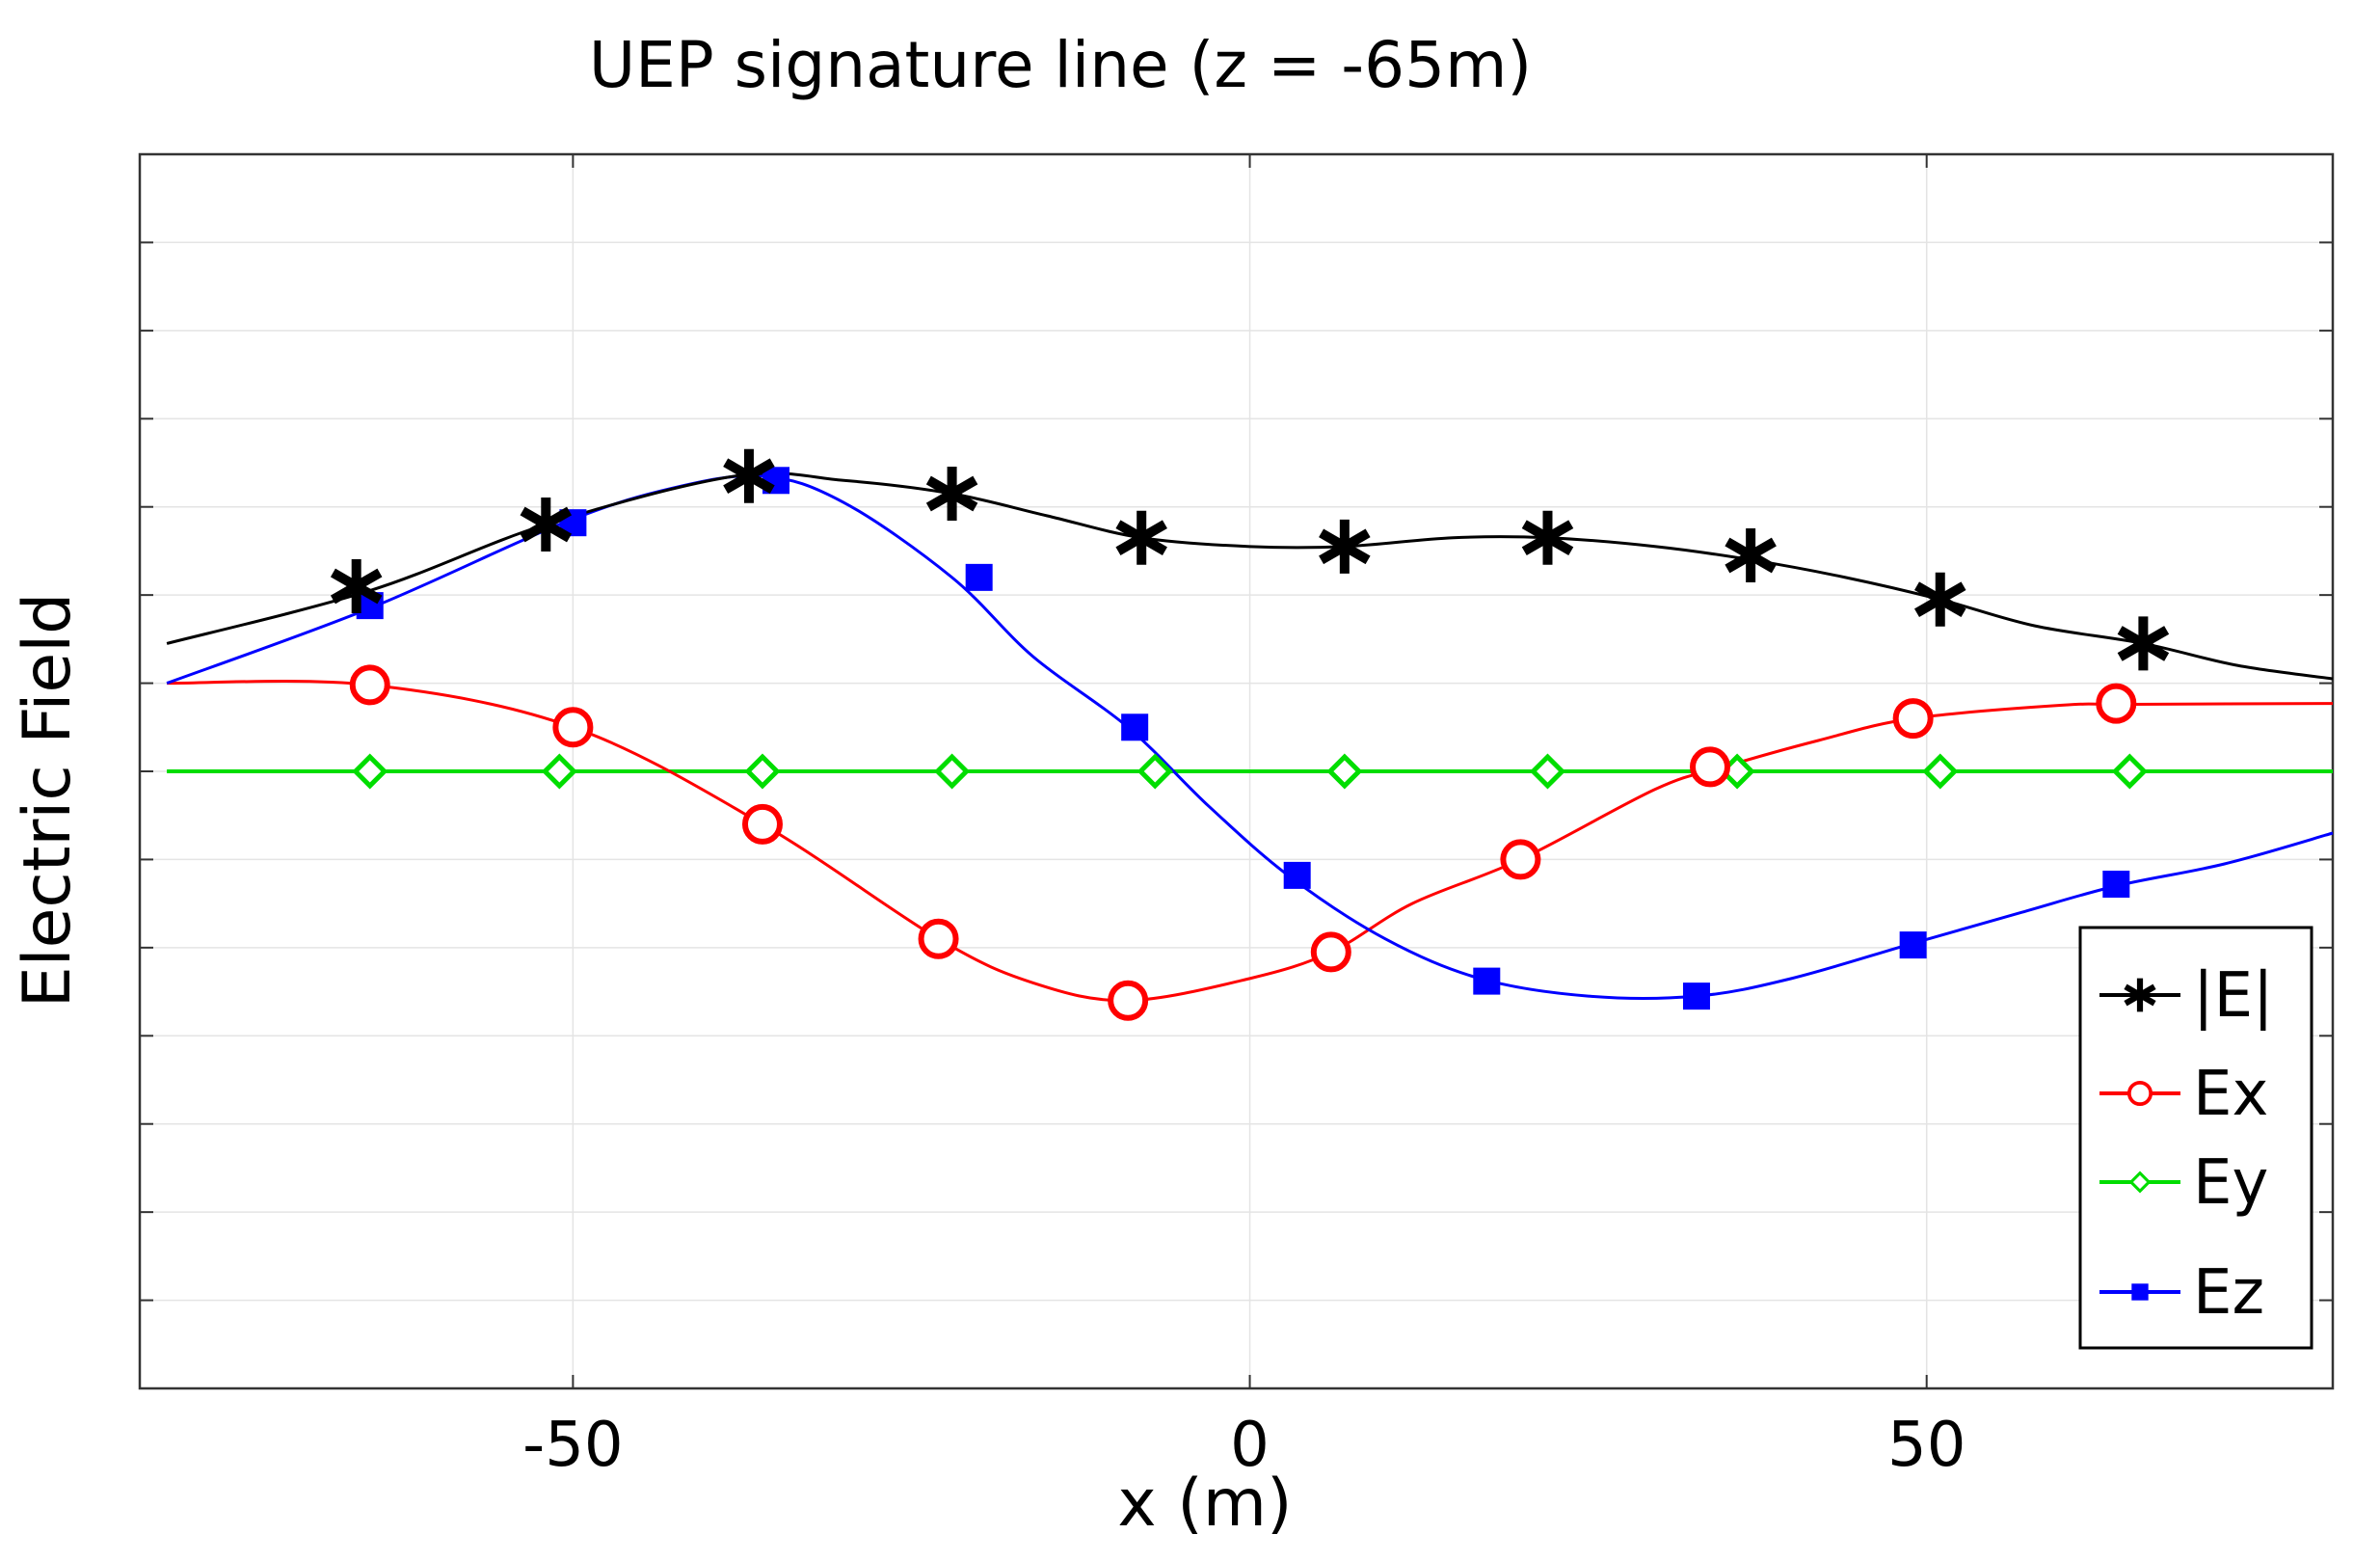 Image resolution: width=2380 pixels, height=1561 pixels. Describe the element at coordinates (2139, 1093) in the screenshot. I see `legend-marker-ex` at that location.